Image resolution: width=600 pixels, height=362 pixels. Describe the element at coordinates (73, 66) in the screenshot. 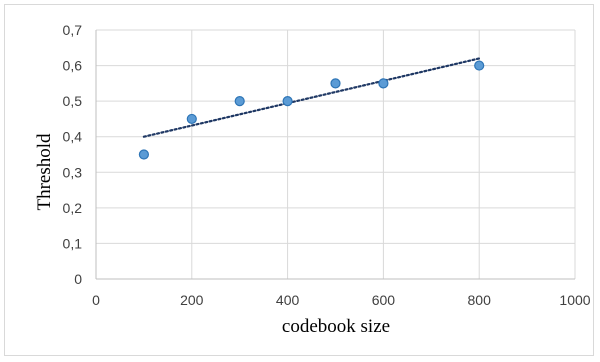

I see `y-tick-label: 0,6` at that location.